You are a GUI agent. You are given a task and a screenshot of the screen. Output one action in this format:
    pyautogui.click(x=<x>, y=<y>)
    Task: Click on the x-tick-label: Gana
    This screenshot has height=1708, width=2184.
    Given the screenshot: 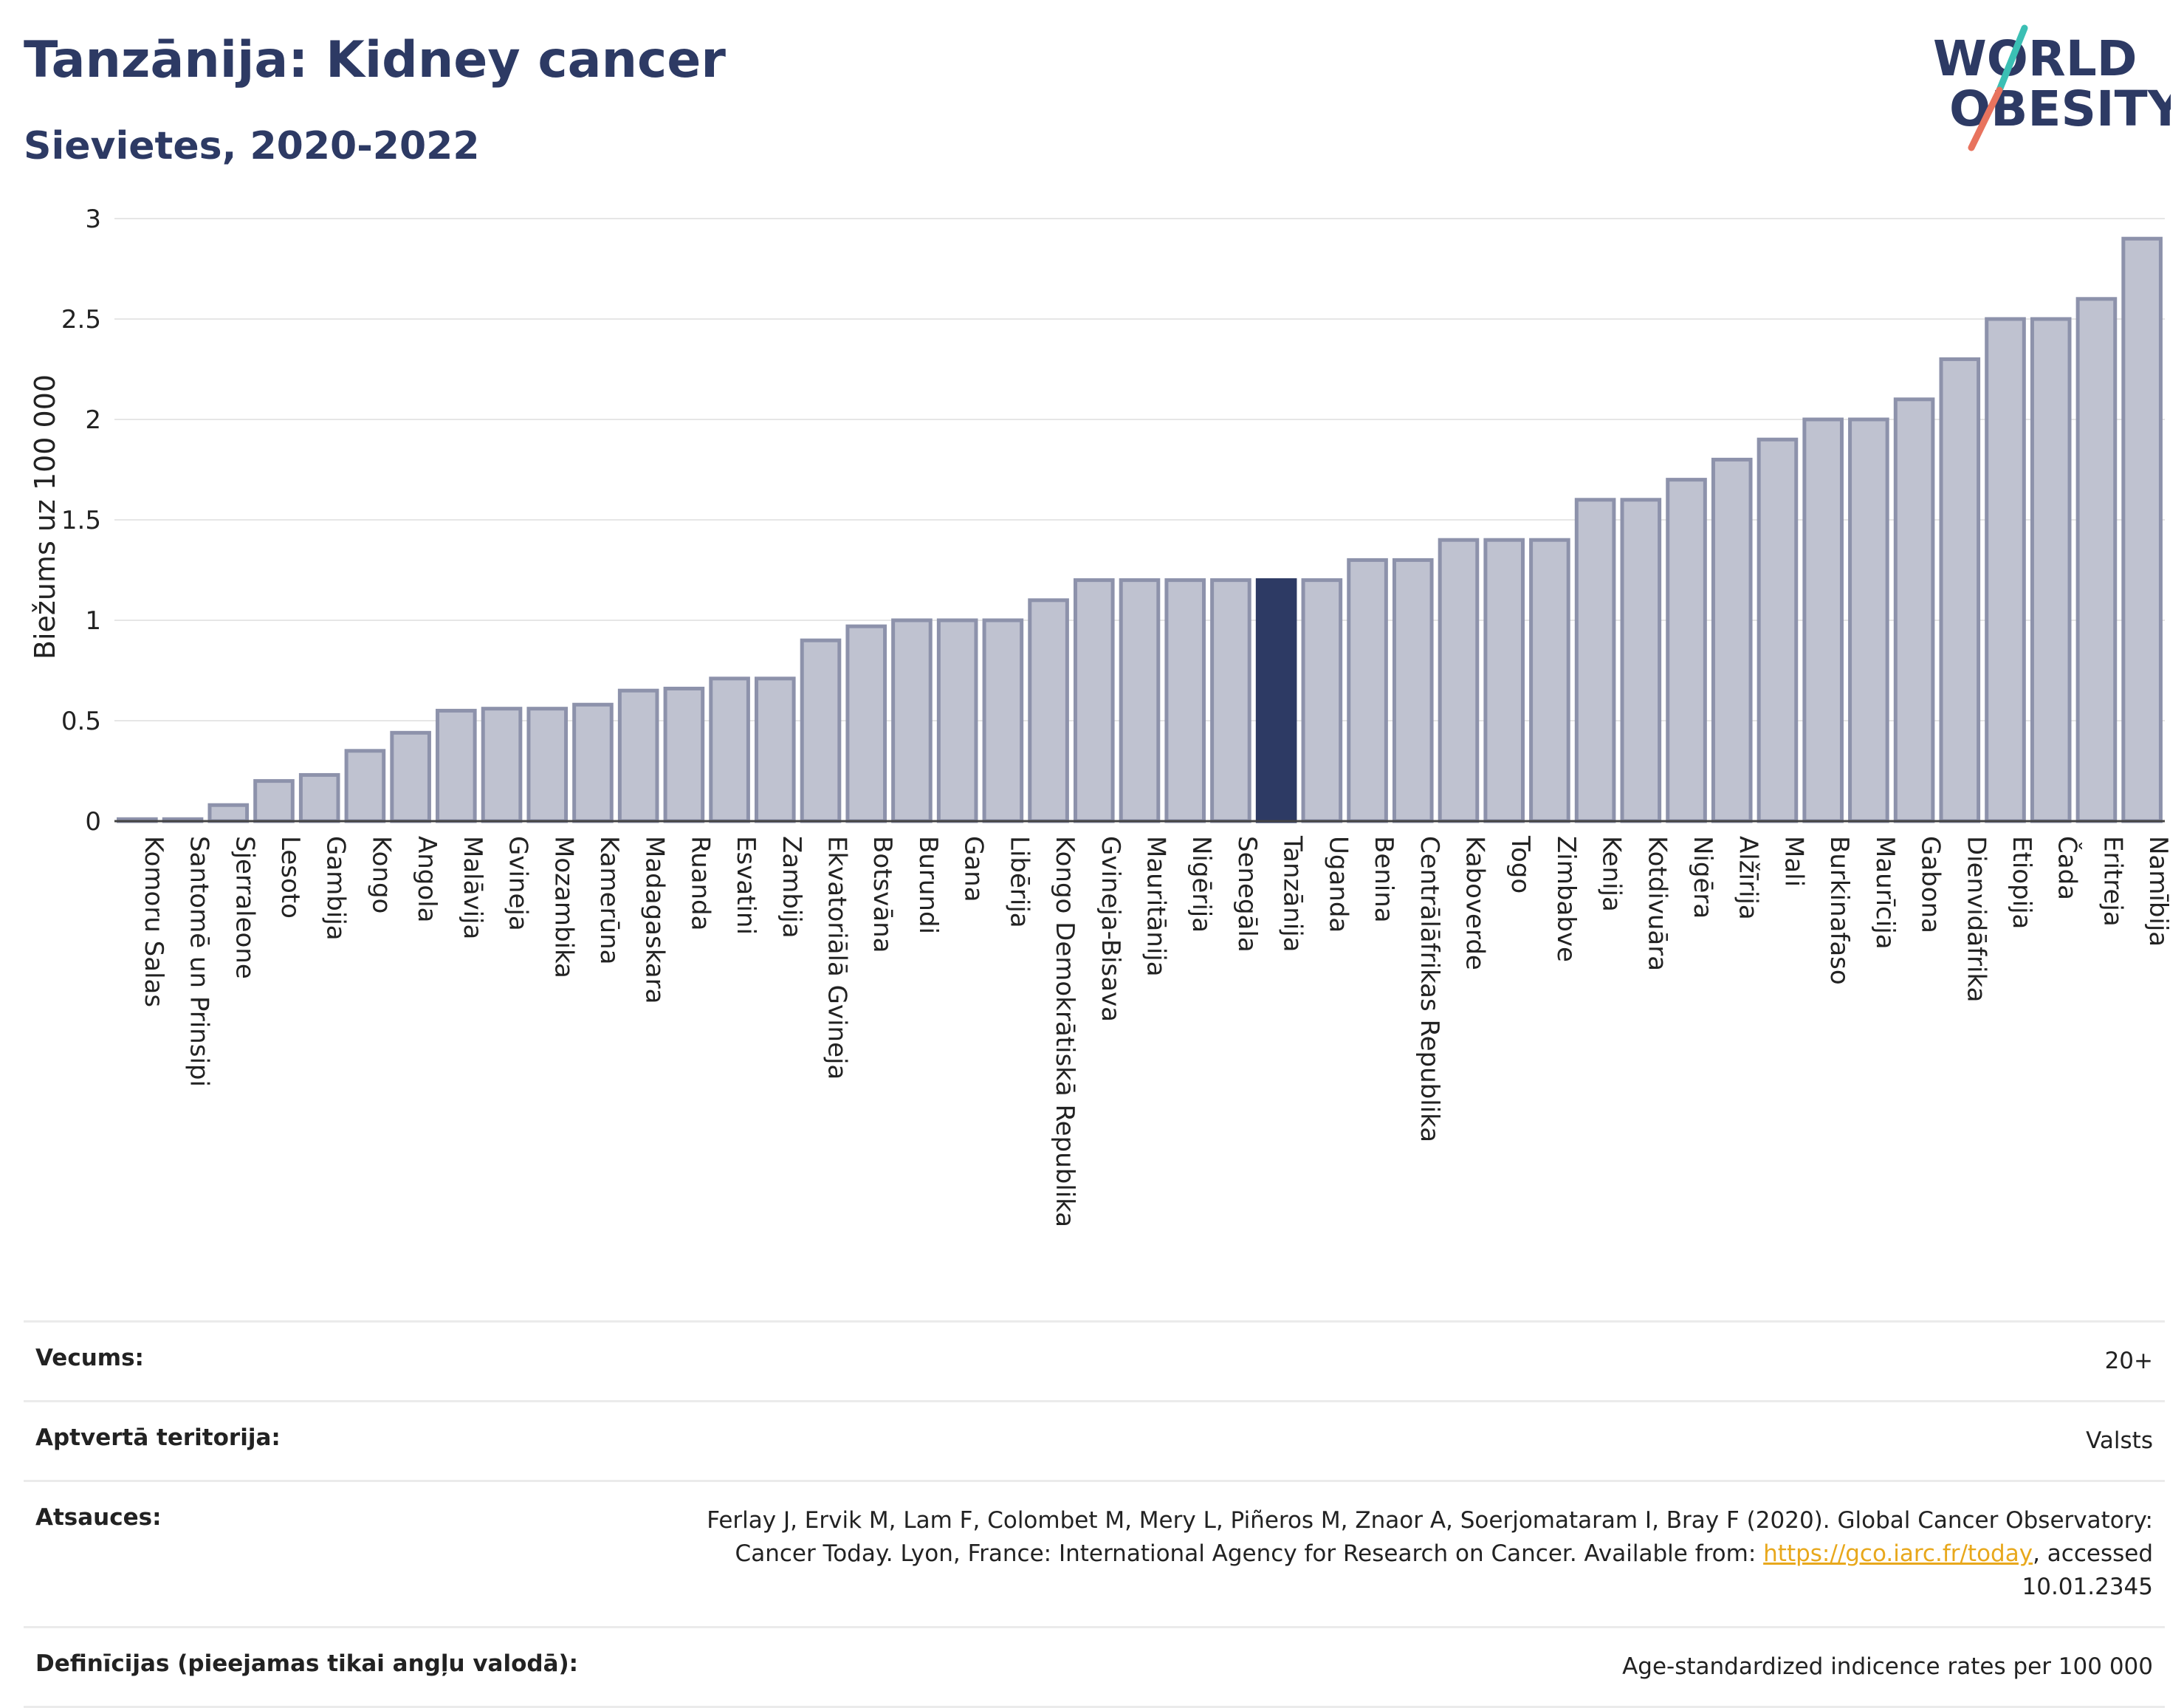 What is the action you would take?
    pyautogui.click(x=974, y=869)
    